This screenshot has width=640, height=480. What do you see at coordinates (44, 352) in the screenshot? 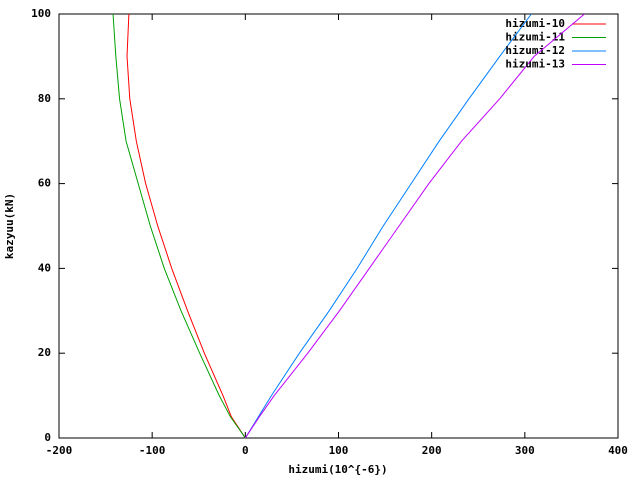
I see `y-tick-label: 20` at bounding box center [44, 352].